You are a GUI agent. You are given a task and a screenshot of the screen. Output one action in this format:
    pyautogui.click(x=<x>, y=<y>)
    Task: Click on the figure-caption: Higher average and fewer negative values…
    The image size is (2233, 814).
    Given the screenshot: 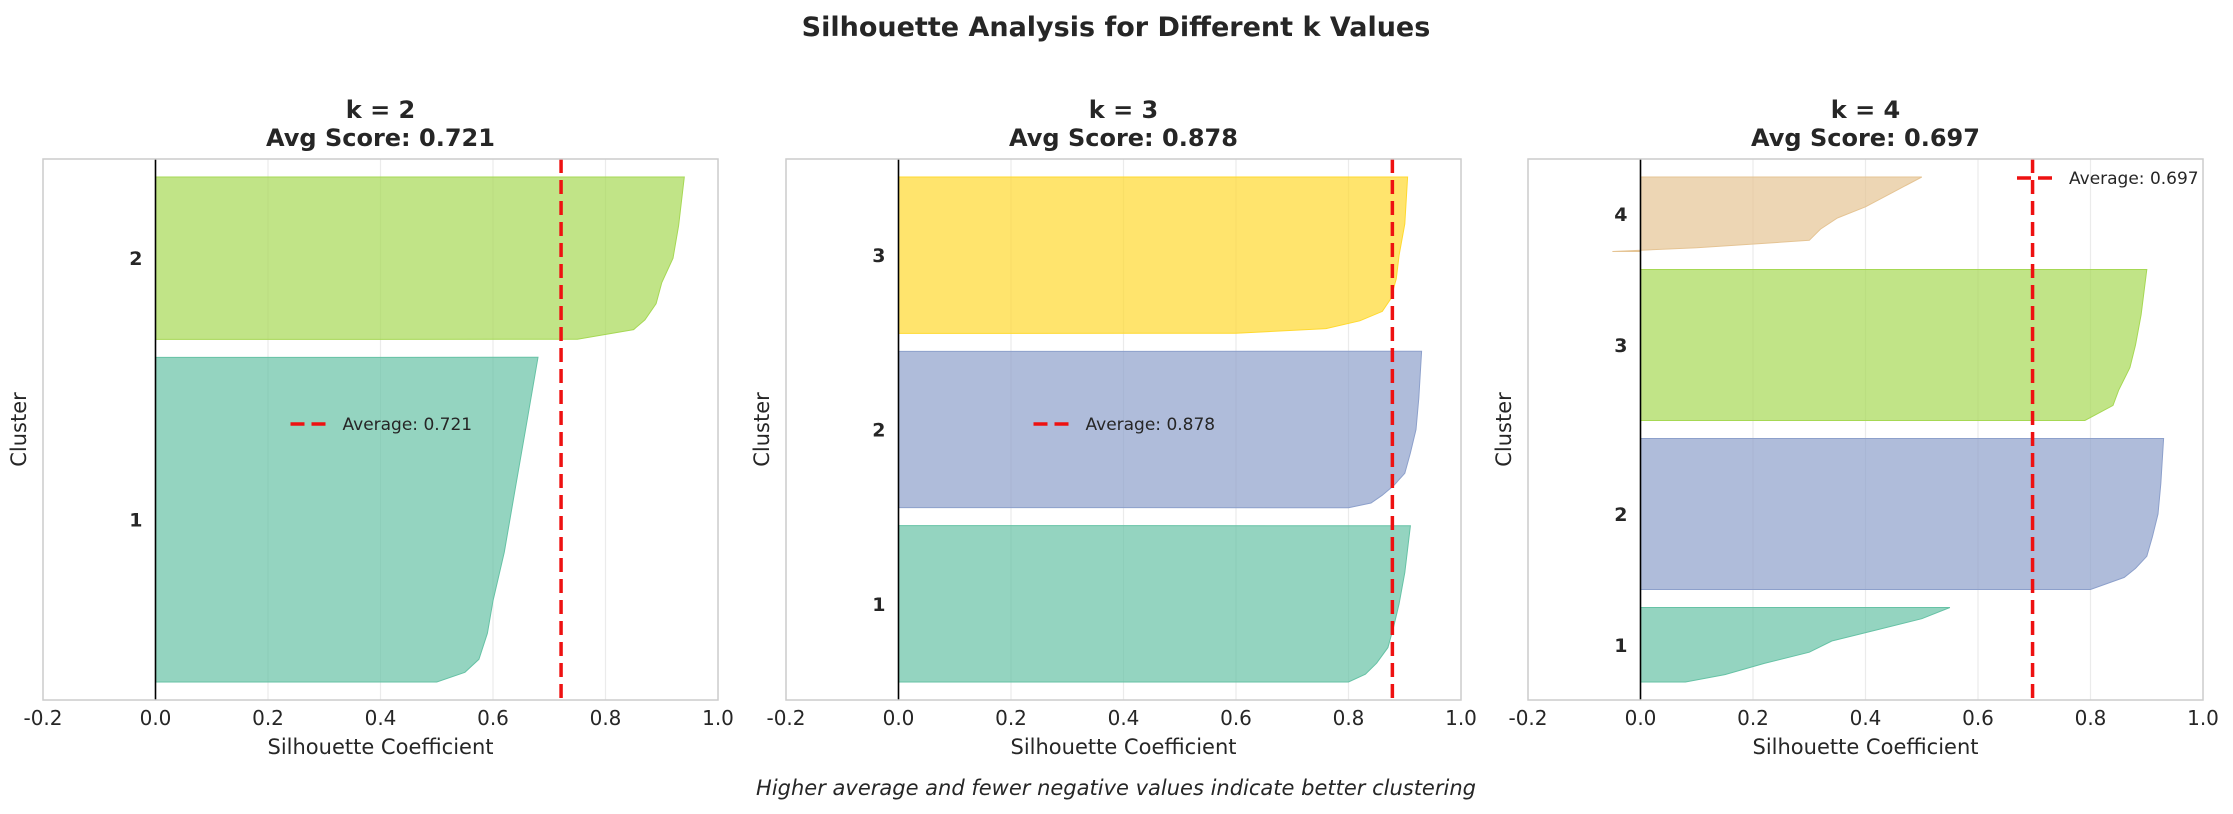 What is the action you would take?
    pyautogui.click(x=1116, y=788)
    